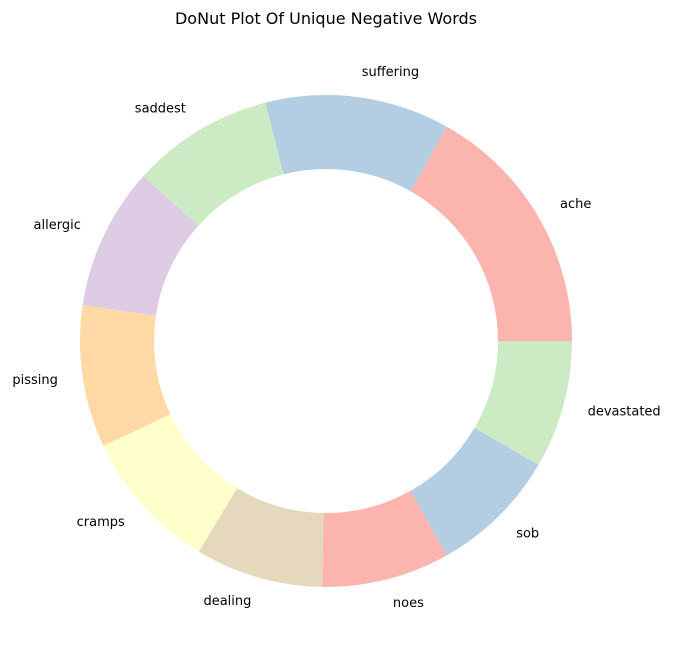 The image size is (675, 658). What do you see at coordinates (57, 225) in the screenshot?
I see `slice-label-allergic: allergic` at bounding box center [57, 225].